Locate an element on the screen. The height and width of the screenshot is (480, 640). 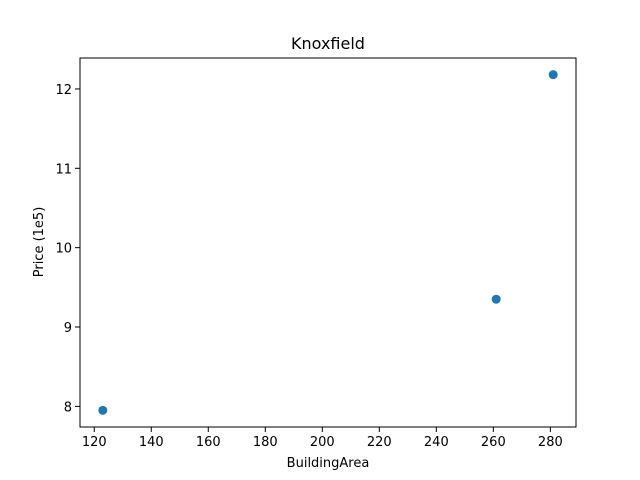
x-tick-label: 240 is located at coordinates (436, 442).